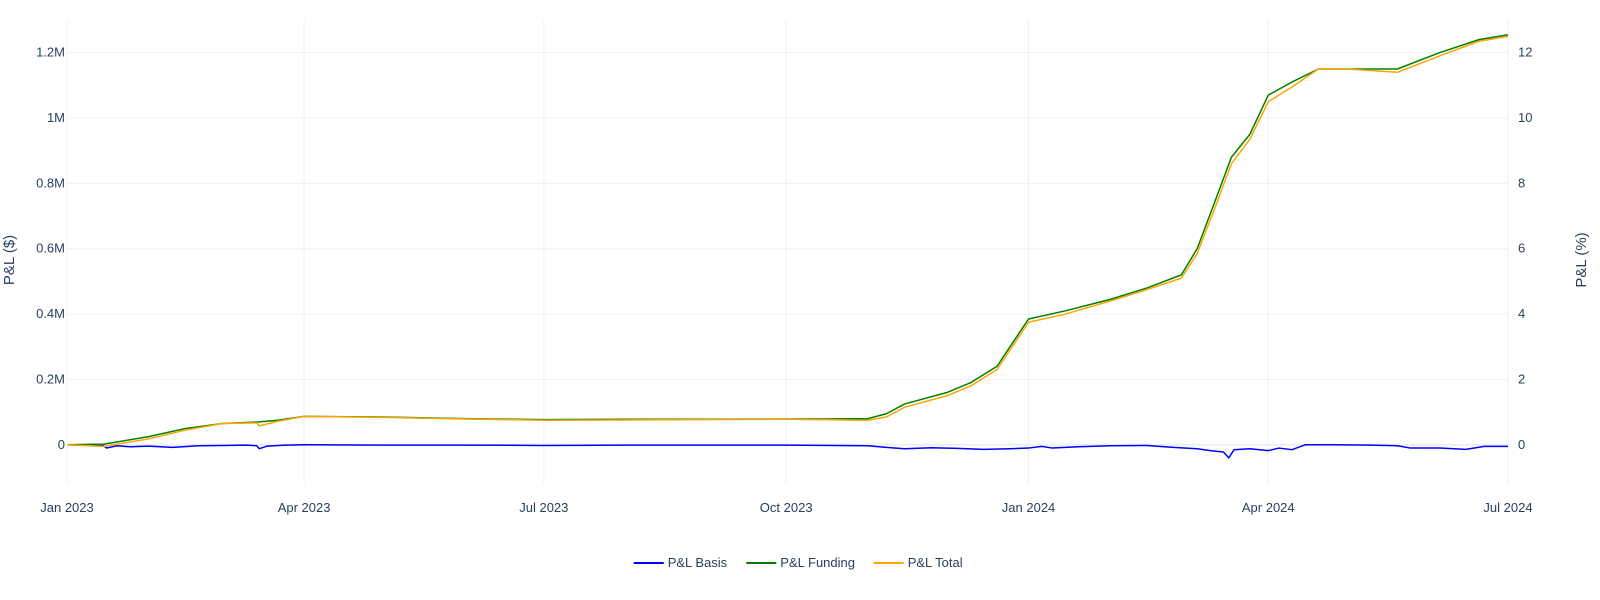 The width and height of the screenshot is (1600, 600). What do you see at coordinates (1521, 182) in the screenshot?
I see `y-tick-label-right: 8` at bounding box center [1521, 182].